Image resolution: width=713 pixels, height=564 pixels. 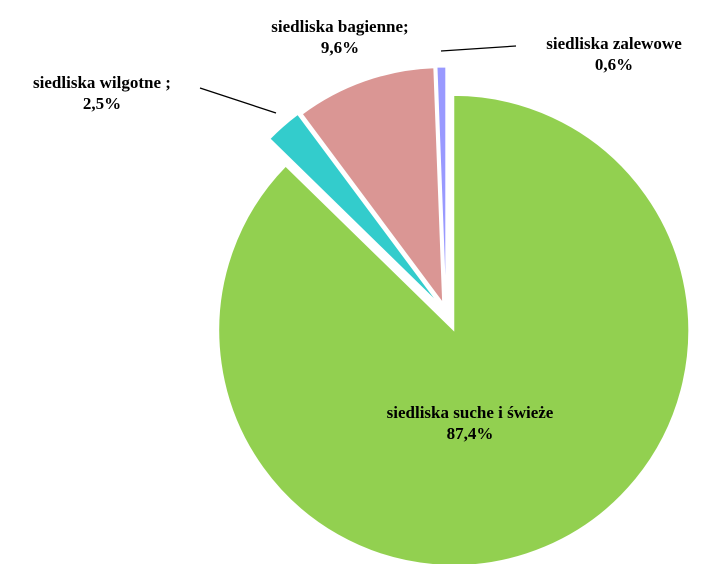 I want to click on value-label: 9,6%, so click(x=340, y=47).